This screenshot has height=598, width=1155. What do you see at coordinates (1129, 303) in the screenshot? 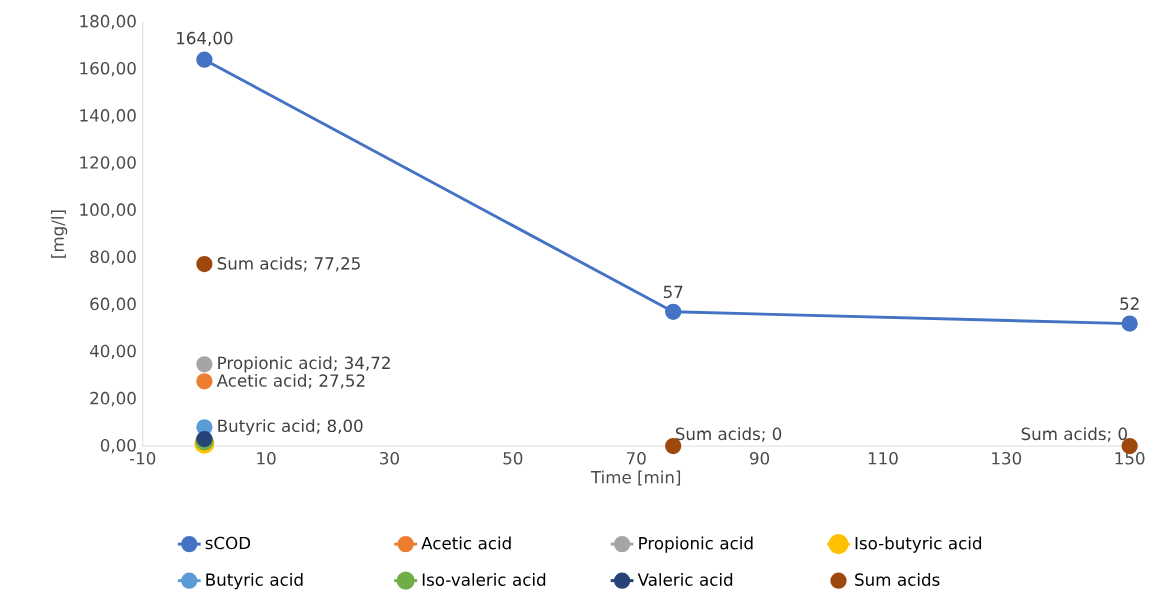
I see `data-label: 52` at bounding box center [1129, 303].